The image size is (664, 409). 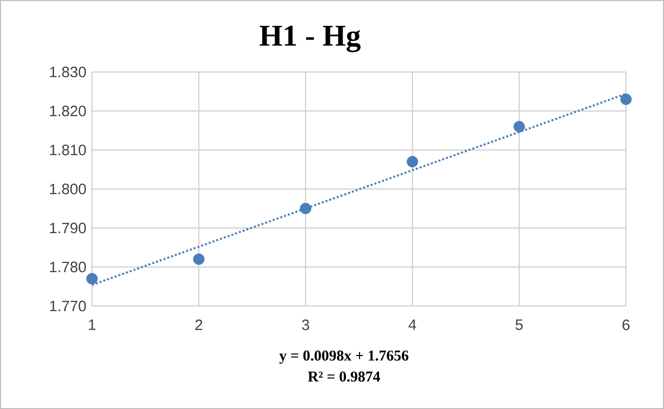 I want to click on text: y = 0.0098x + 1.7656, so click(x=343, y=357).